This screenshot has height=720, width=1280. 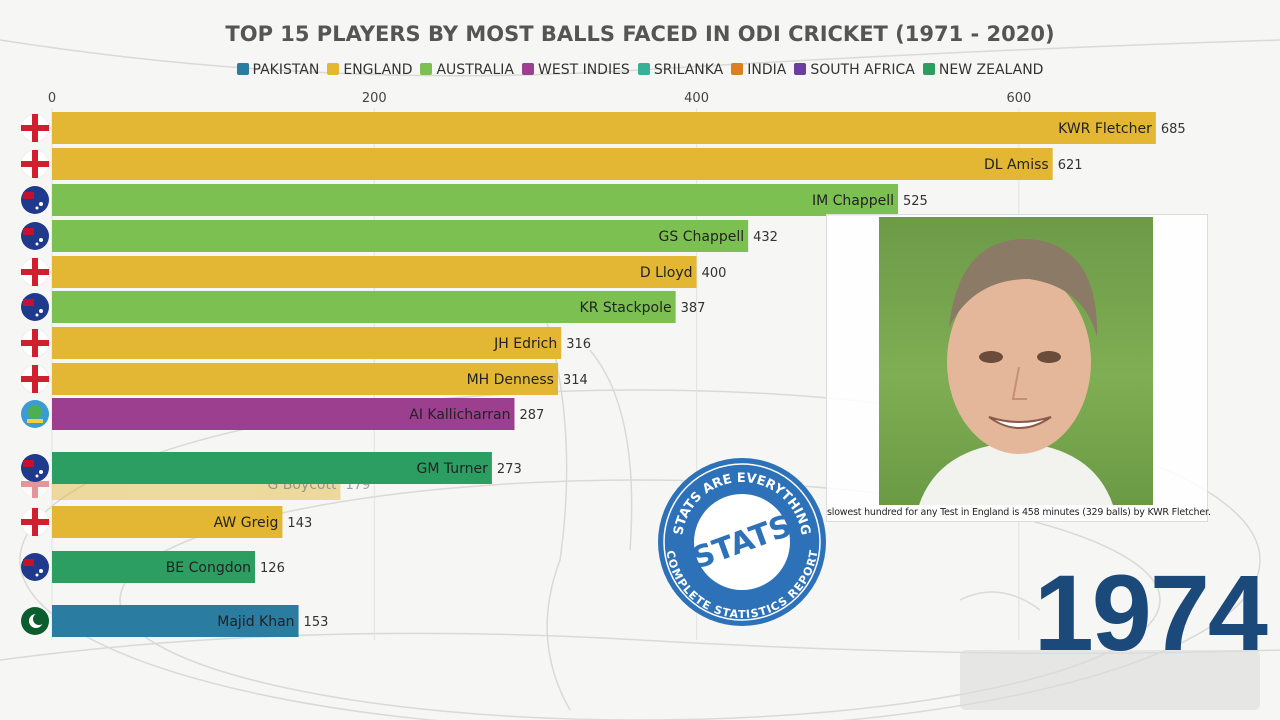 What do you see at coordinates (693, 308) in the screenshot?
I see `bar-value-label: 387` at bounding box center [693, 308].